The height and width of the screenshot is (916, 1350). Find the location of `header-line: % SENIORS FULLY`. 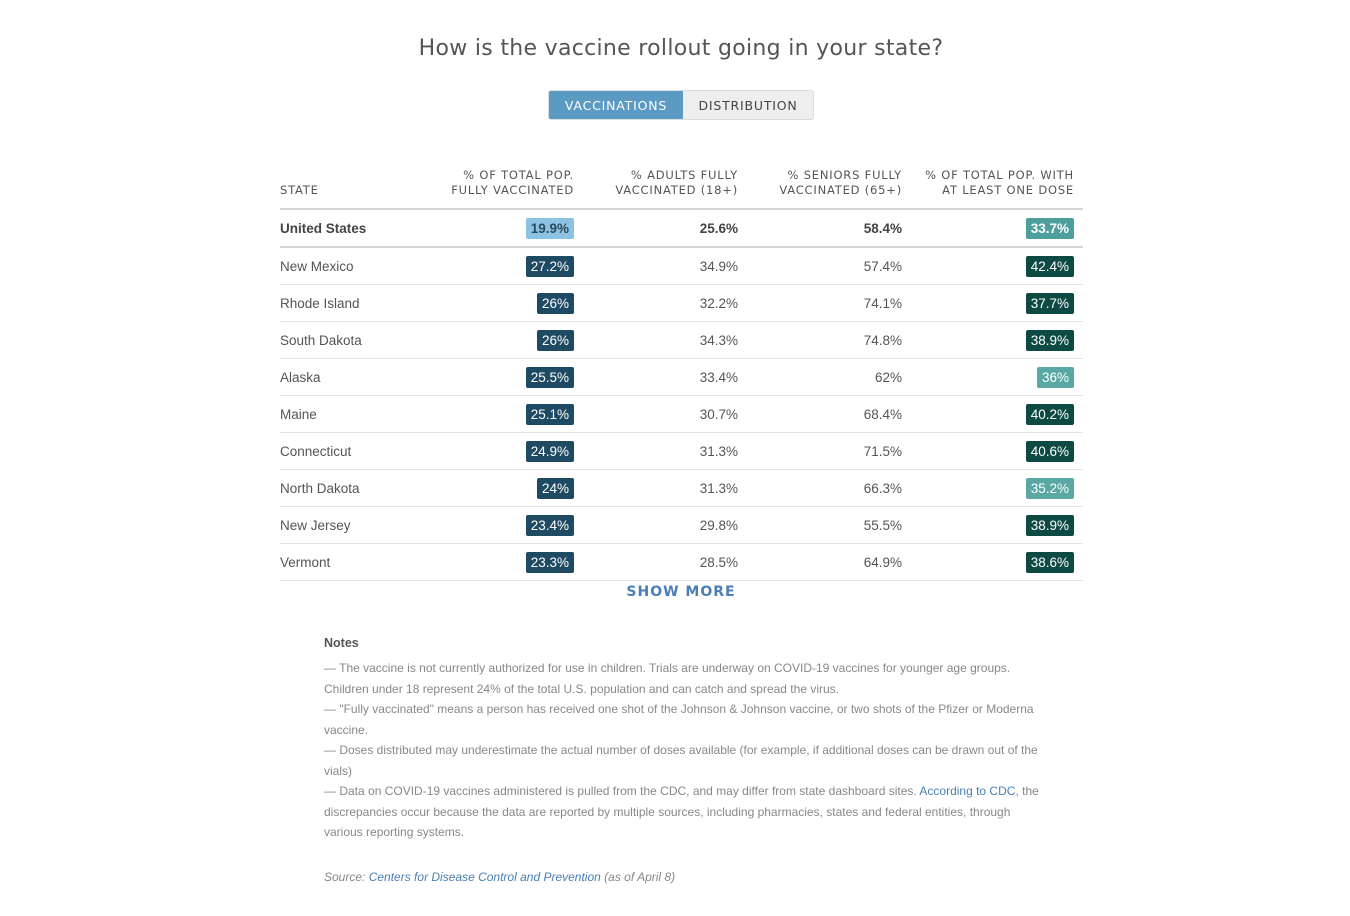

header-line: % SENIORS FULLY is located at coordinates (844, 175).